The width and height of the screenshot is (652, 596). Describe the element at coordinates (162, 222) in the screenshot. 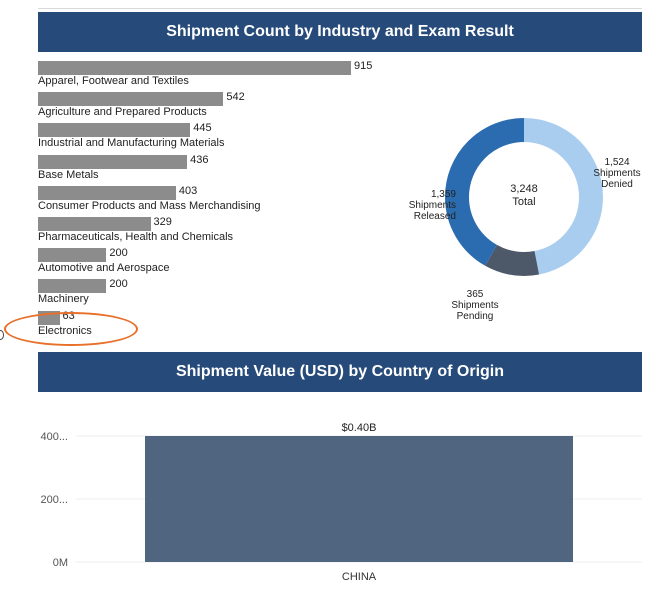

I see `industry-bar-value: 329` at that location.